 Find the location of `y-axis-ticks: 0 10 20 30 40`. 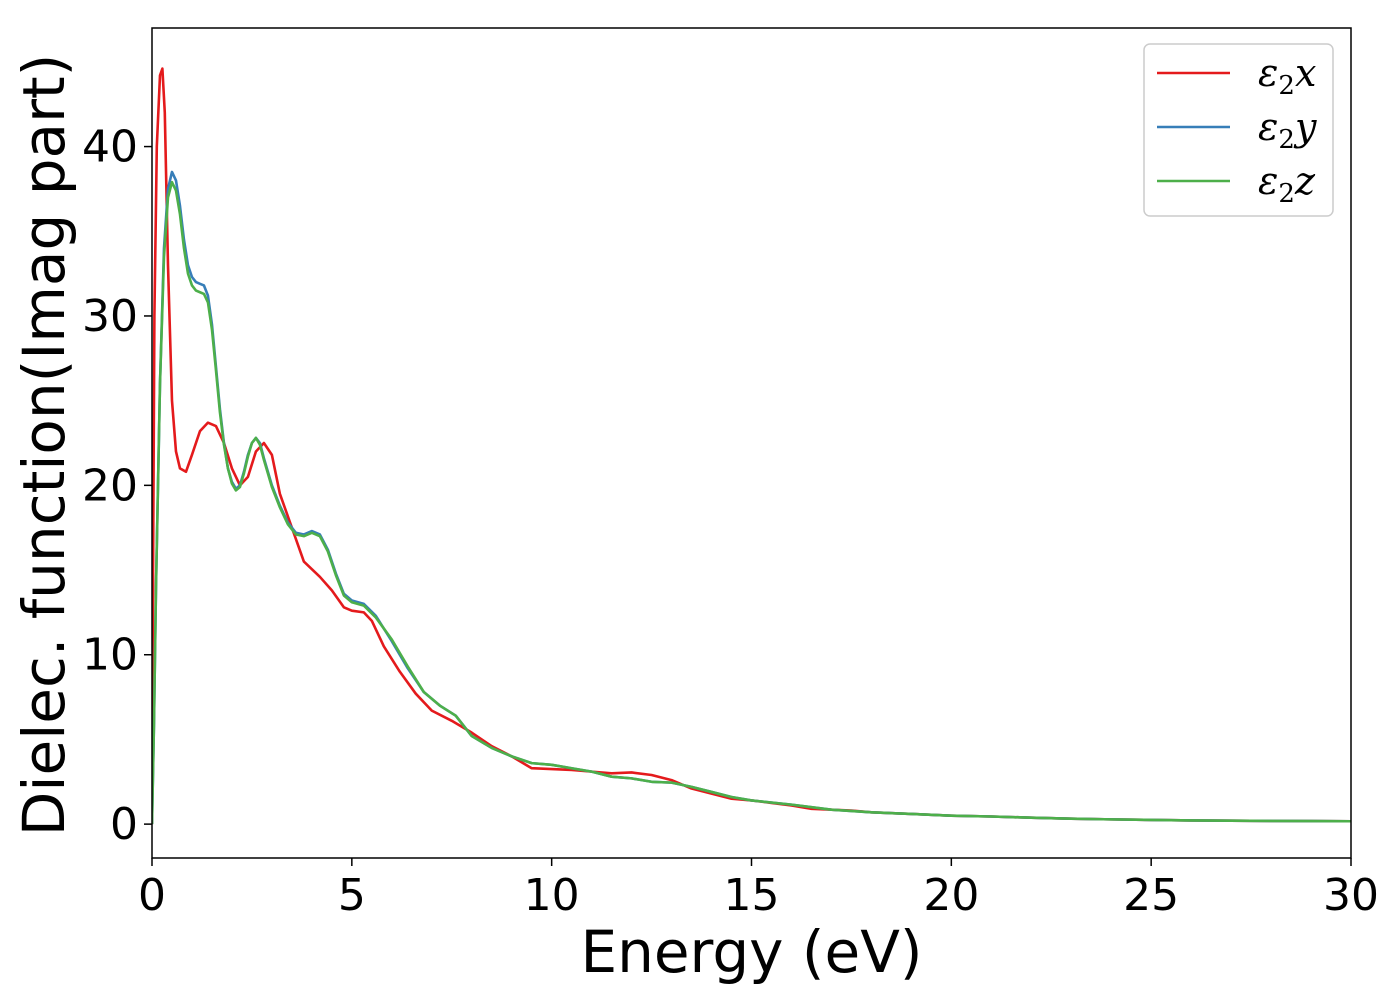

y-axis-ticks: 0 10 20 30 40 is located at coordinates (117, 486).